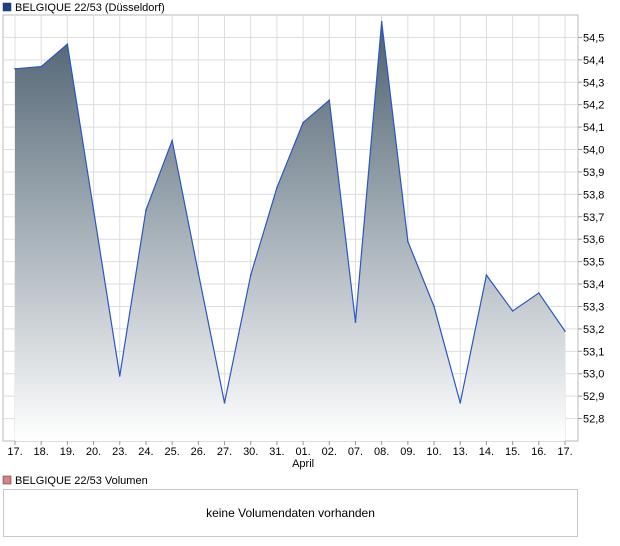 This screenshot has width=620, height=546. What do you see at coordinates (93, 452) in the screenshot?
I see `x-tick-label: 20.` at bounding box center [93, 452].